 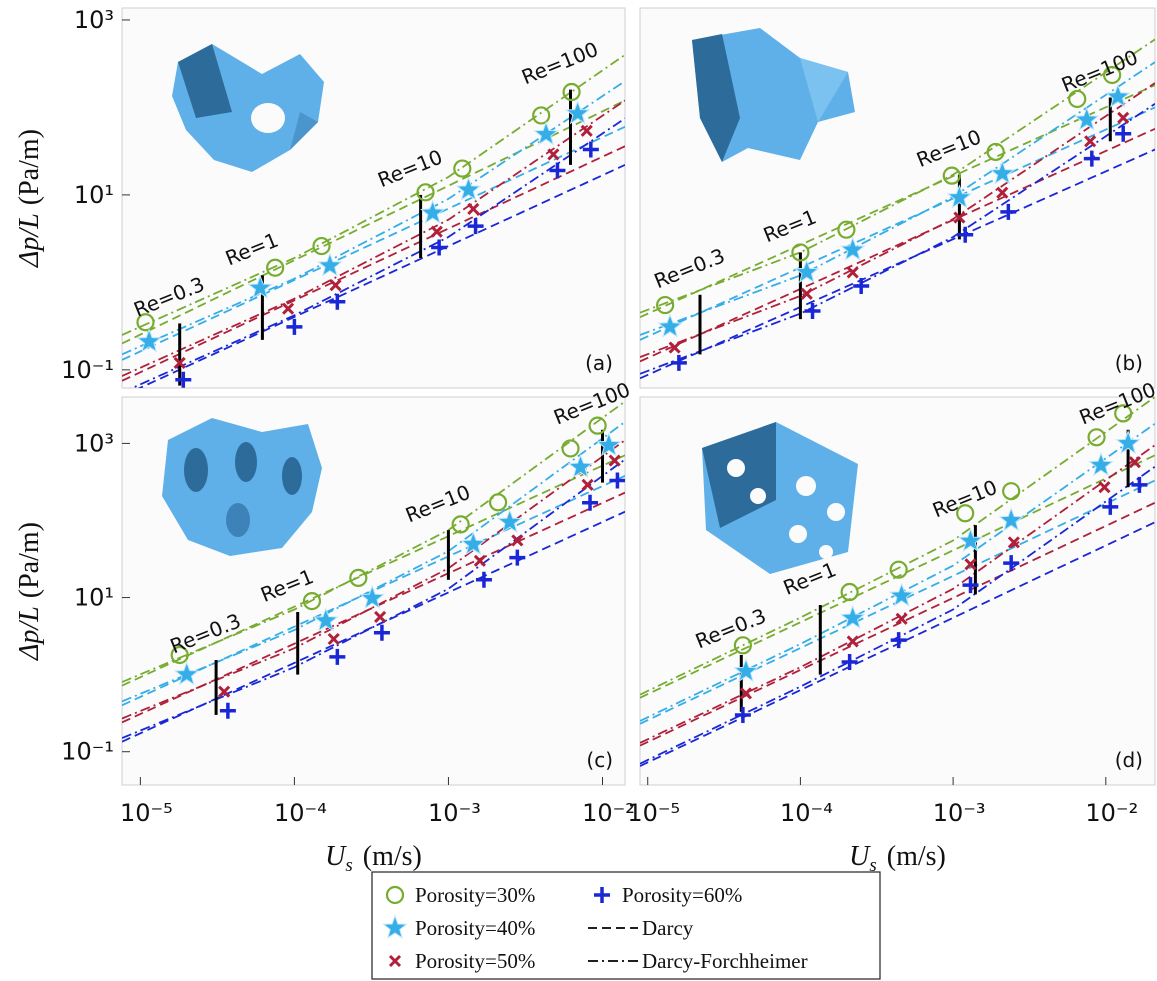 I want to click on panel-label: (d), so click(x=1129, y=760).